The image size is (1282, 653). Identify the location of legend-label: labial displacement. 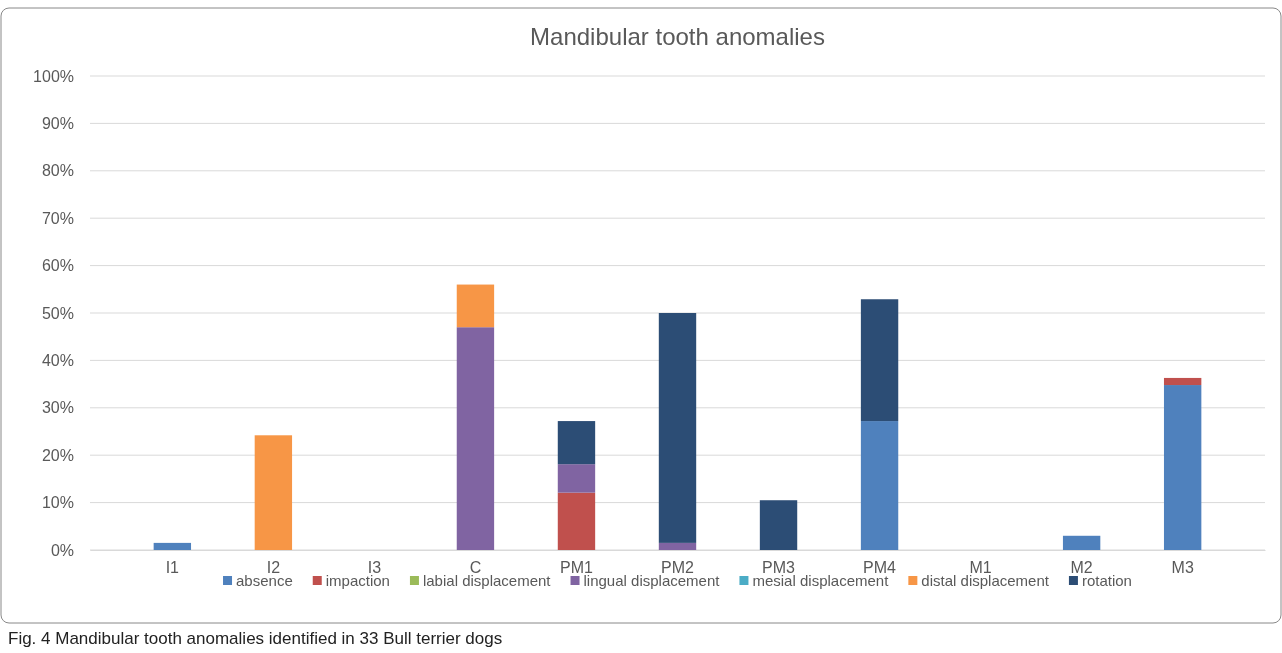
(487, 580).